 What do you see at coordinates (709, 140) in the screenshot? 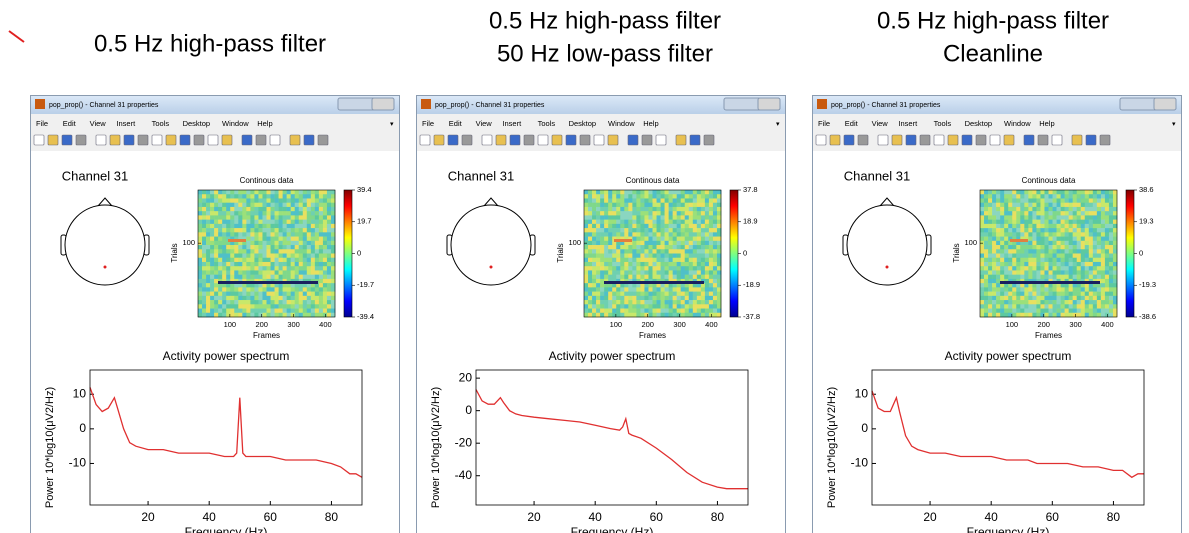
I see `toolbar-icon` at bounding box center [709, 140].